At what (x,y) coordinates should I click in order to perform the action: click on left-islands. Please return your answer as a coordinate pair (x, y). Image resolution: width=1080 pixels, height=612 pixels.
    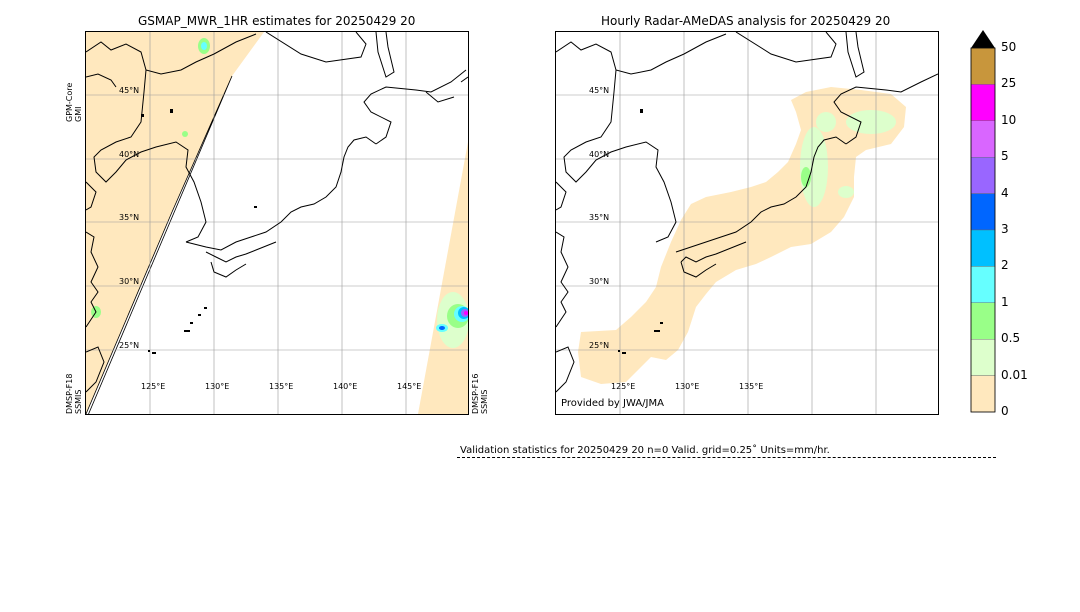
    Looking at the image, I should click on (199, 231).